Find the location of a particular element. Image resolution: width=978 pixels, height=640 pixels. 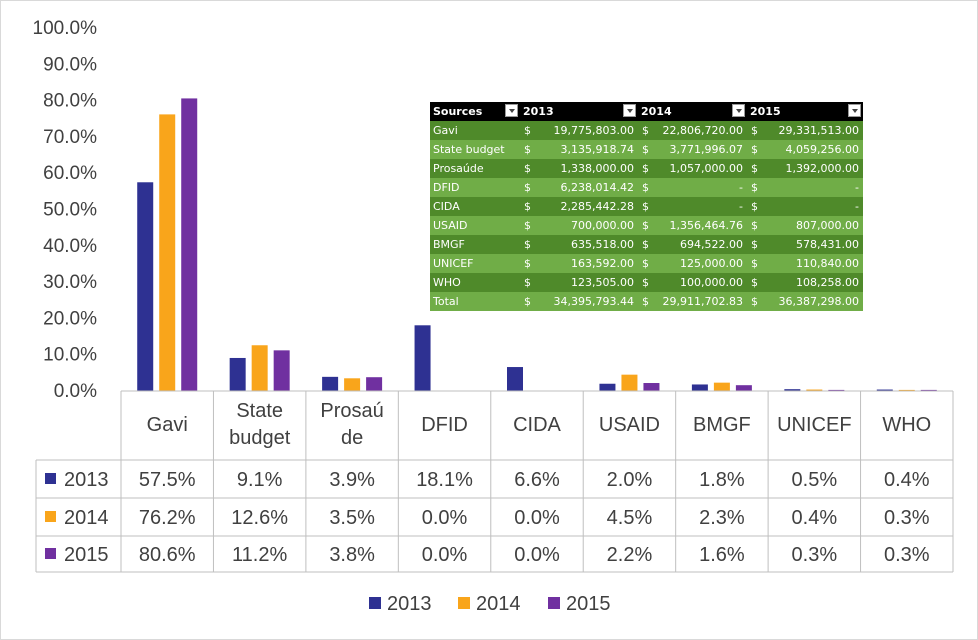

category-label: USAID is located at coordinates (629, 425).